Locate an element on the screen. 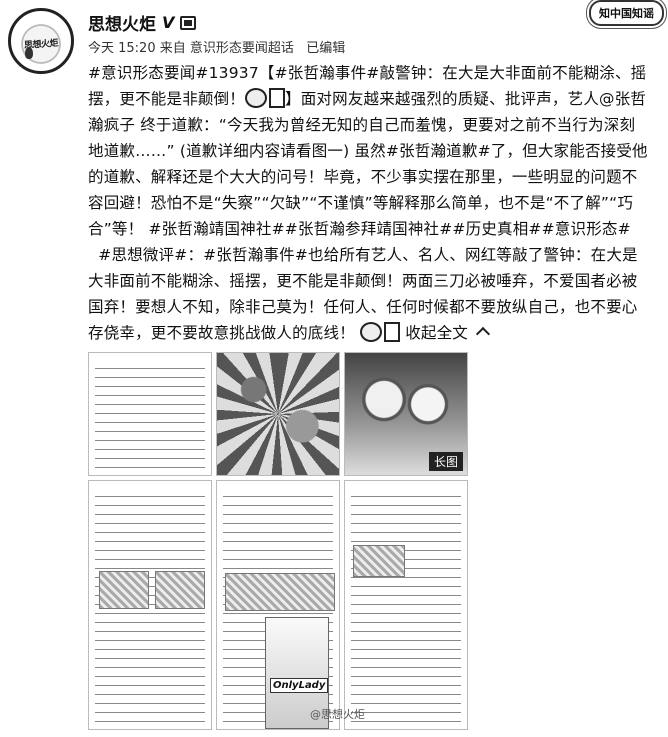 The height and width of the screenshot is (737, 668). image-5: OnlyLady is located at coordinates (278, 605).